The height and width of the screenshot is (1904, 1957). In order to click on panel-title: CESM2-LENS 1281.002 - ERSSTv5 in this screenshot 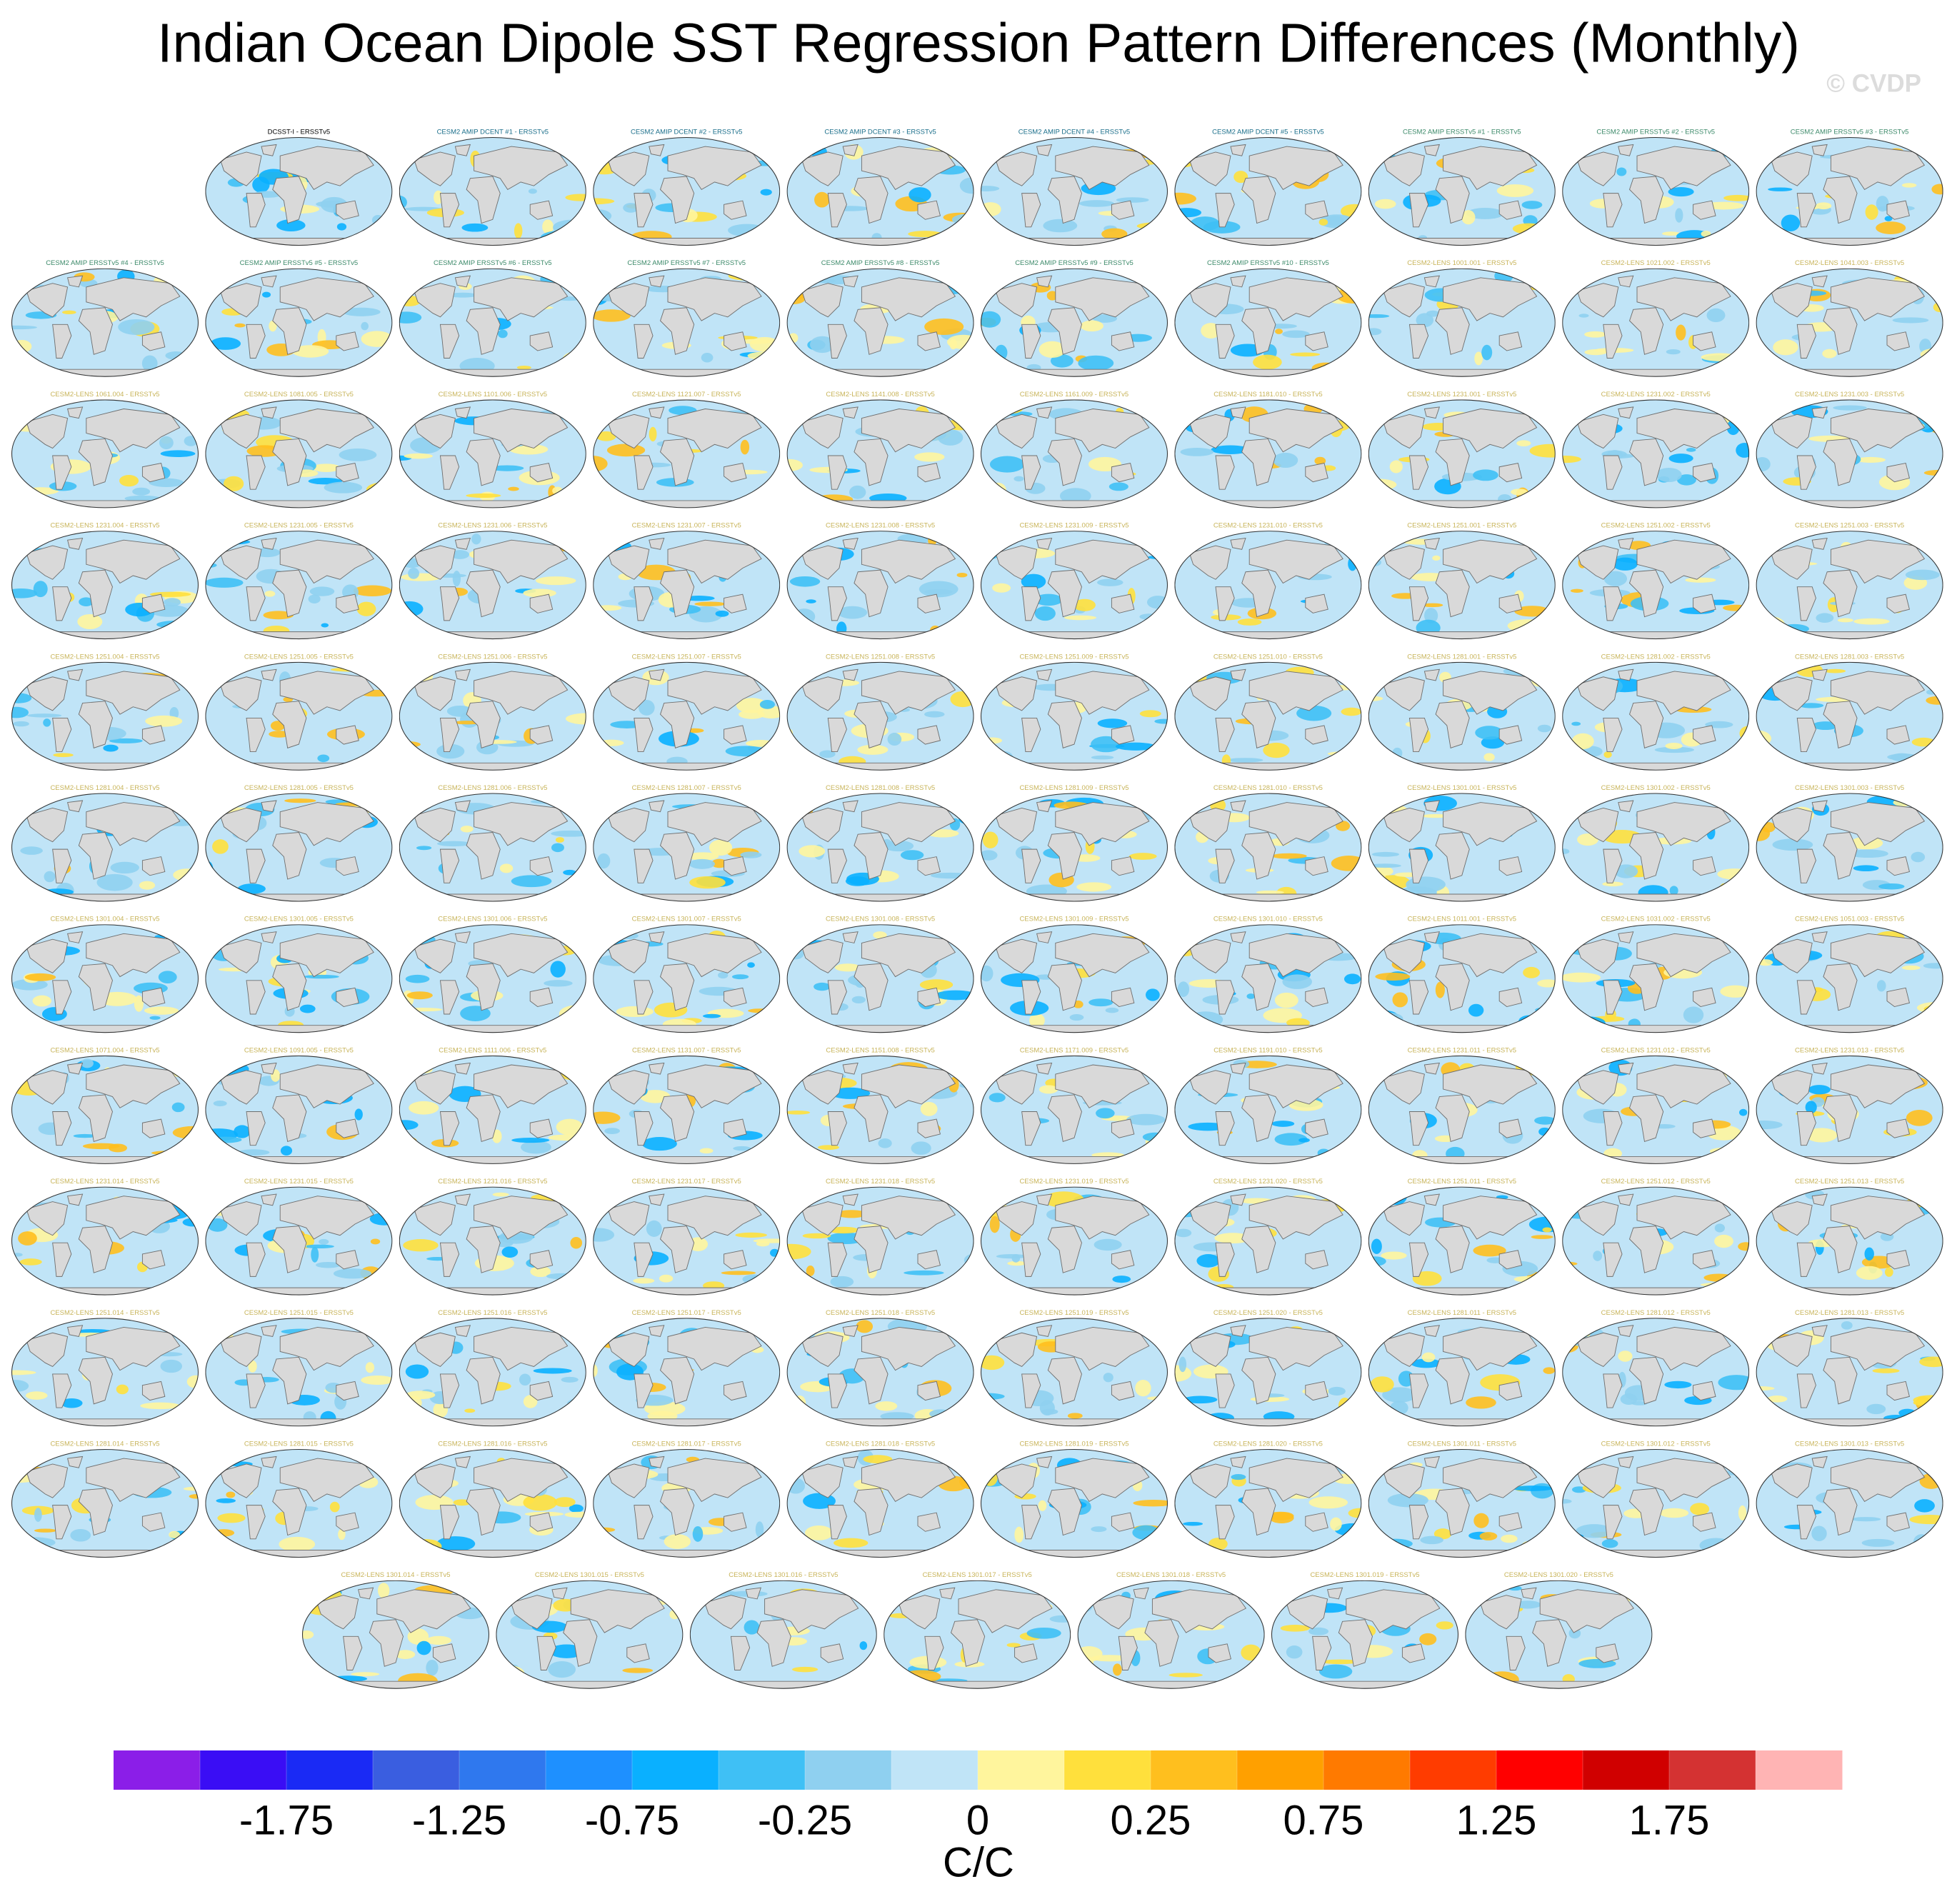, I will do `click(1656, 657)`.